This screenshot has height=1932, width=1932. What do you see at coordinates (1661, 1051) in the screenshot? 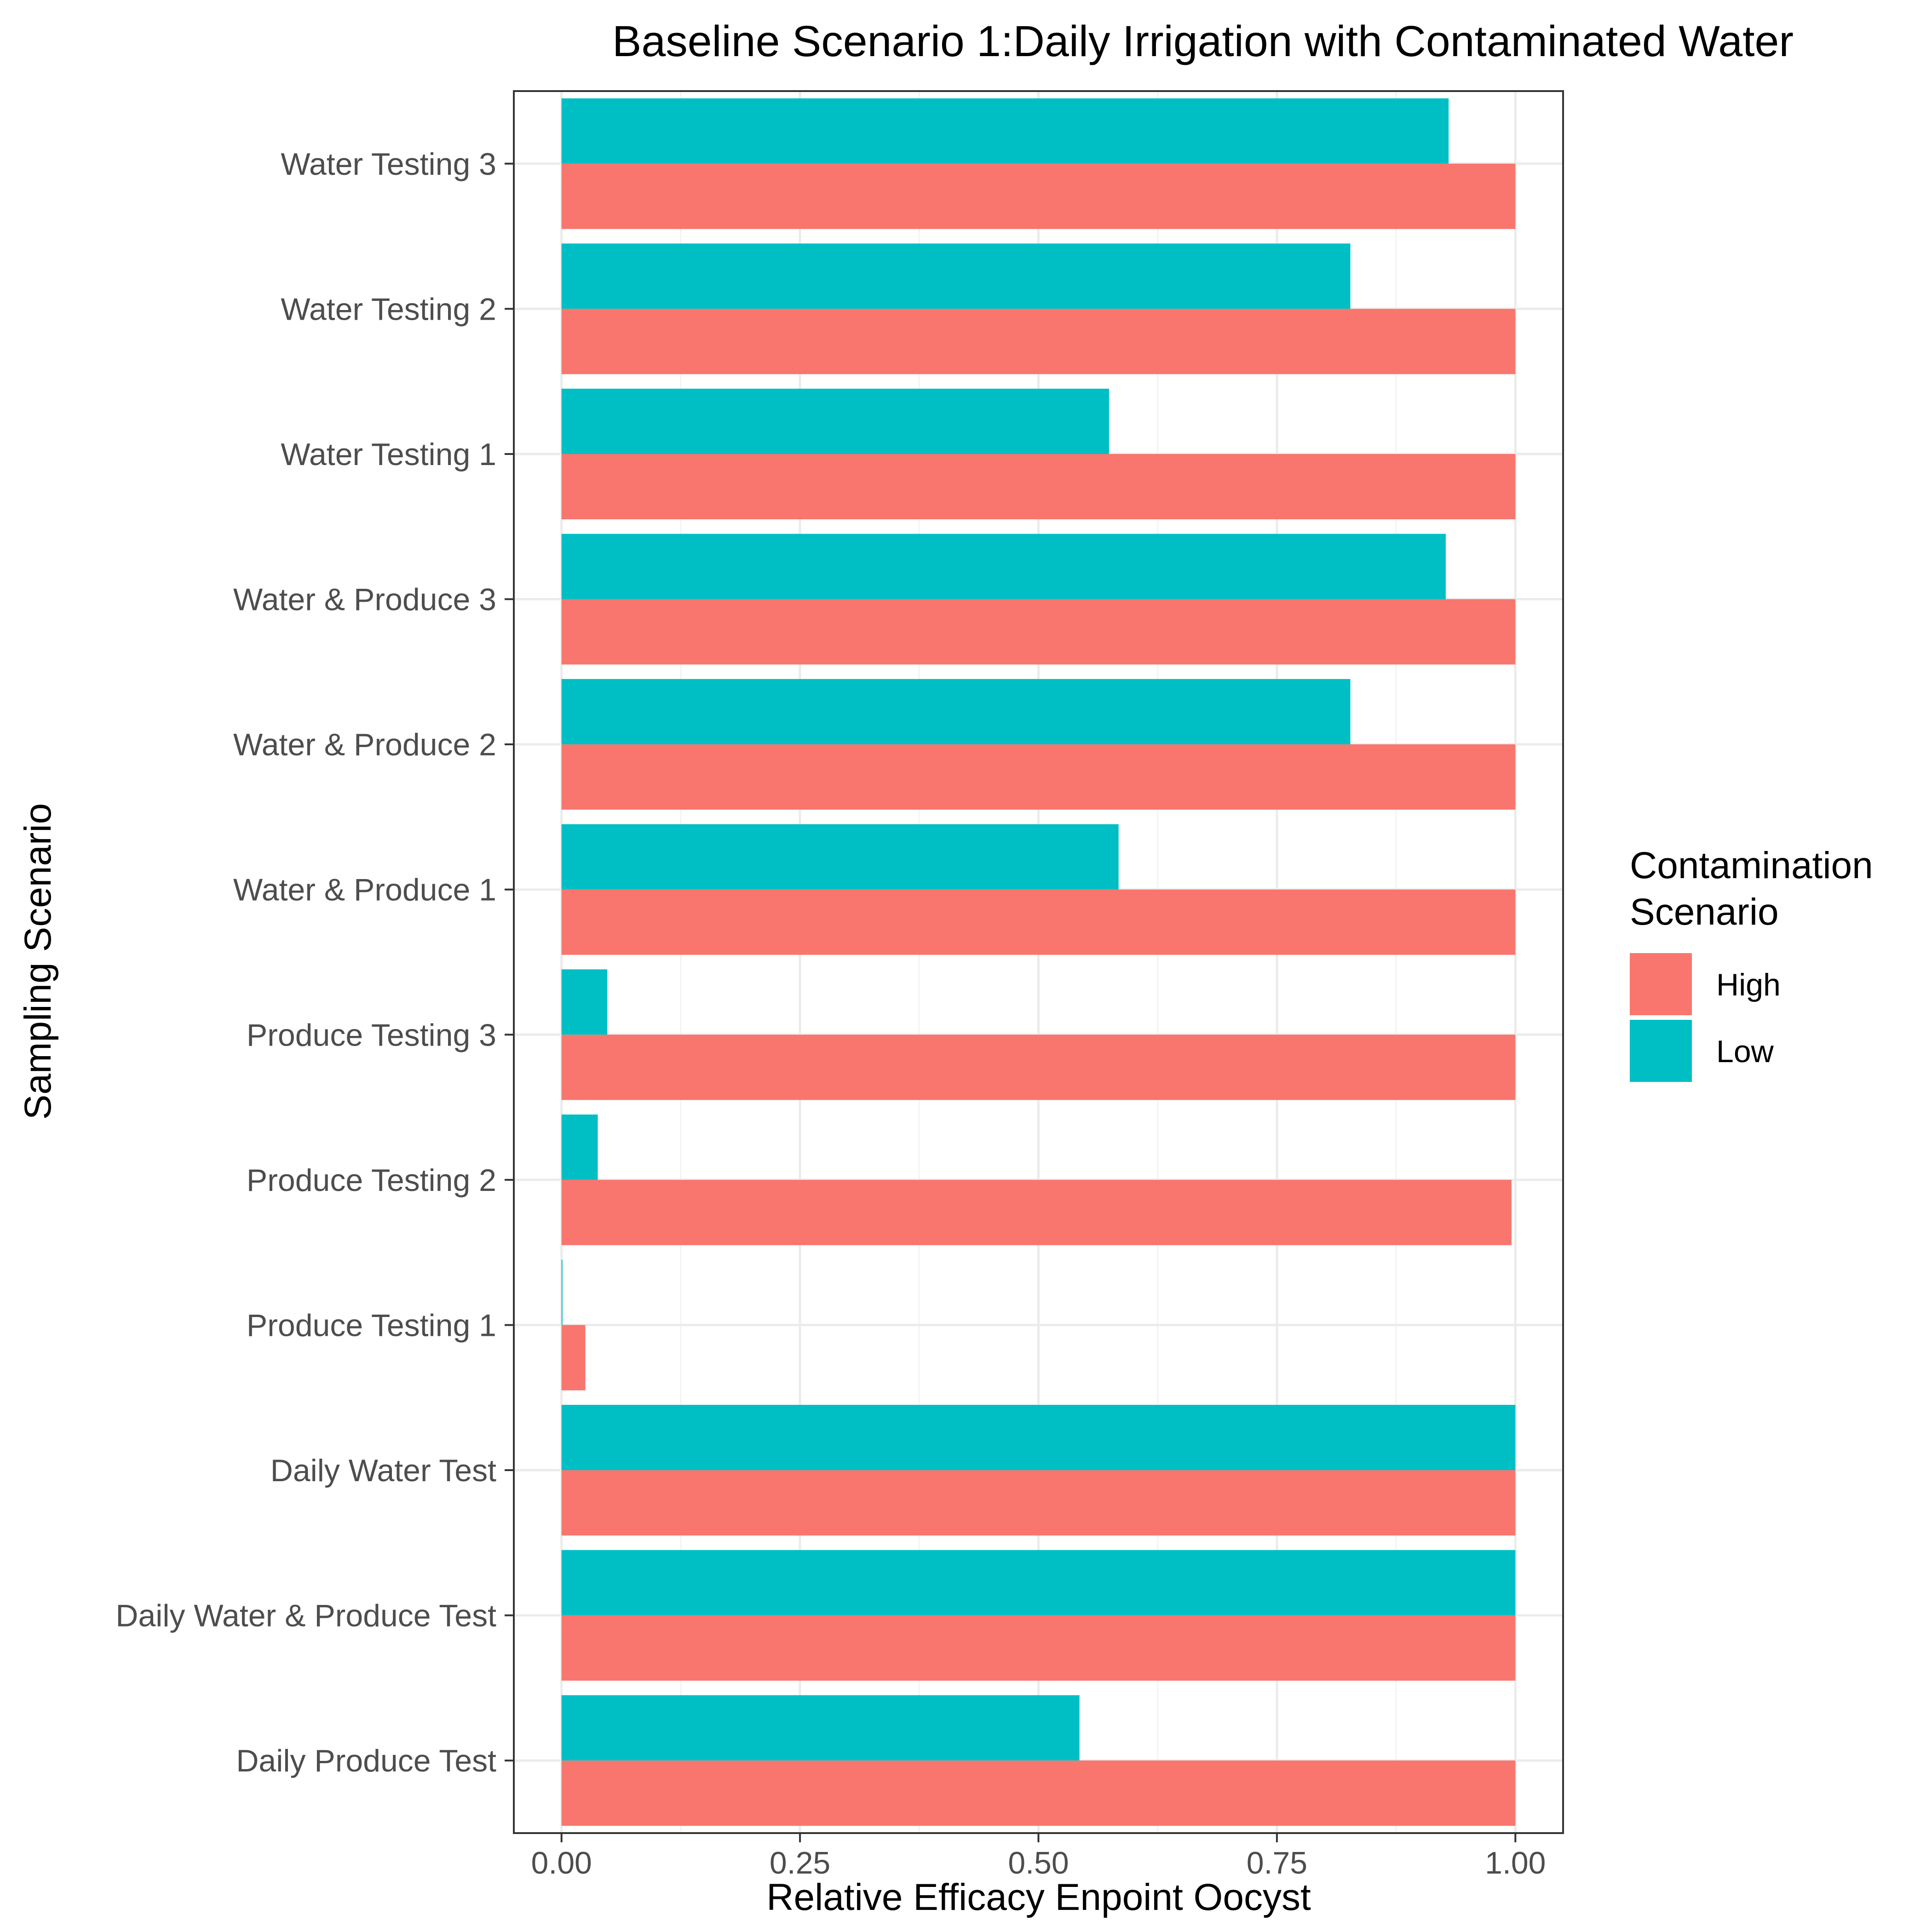
I see `legend-key-low` at bounding box center [1661, 1051].